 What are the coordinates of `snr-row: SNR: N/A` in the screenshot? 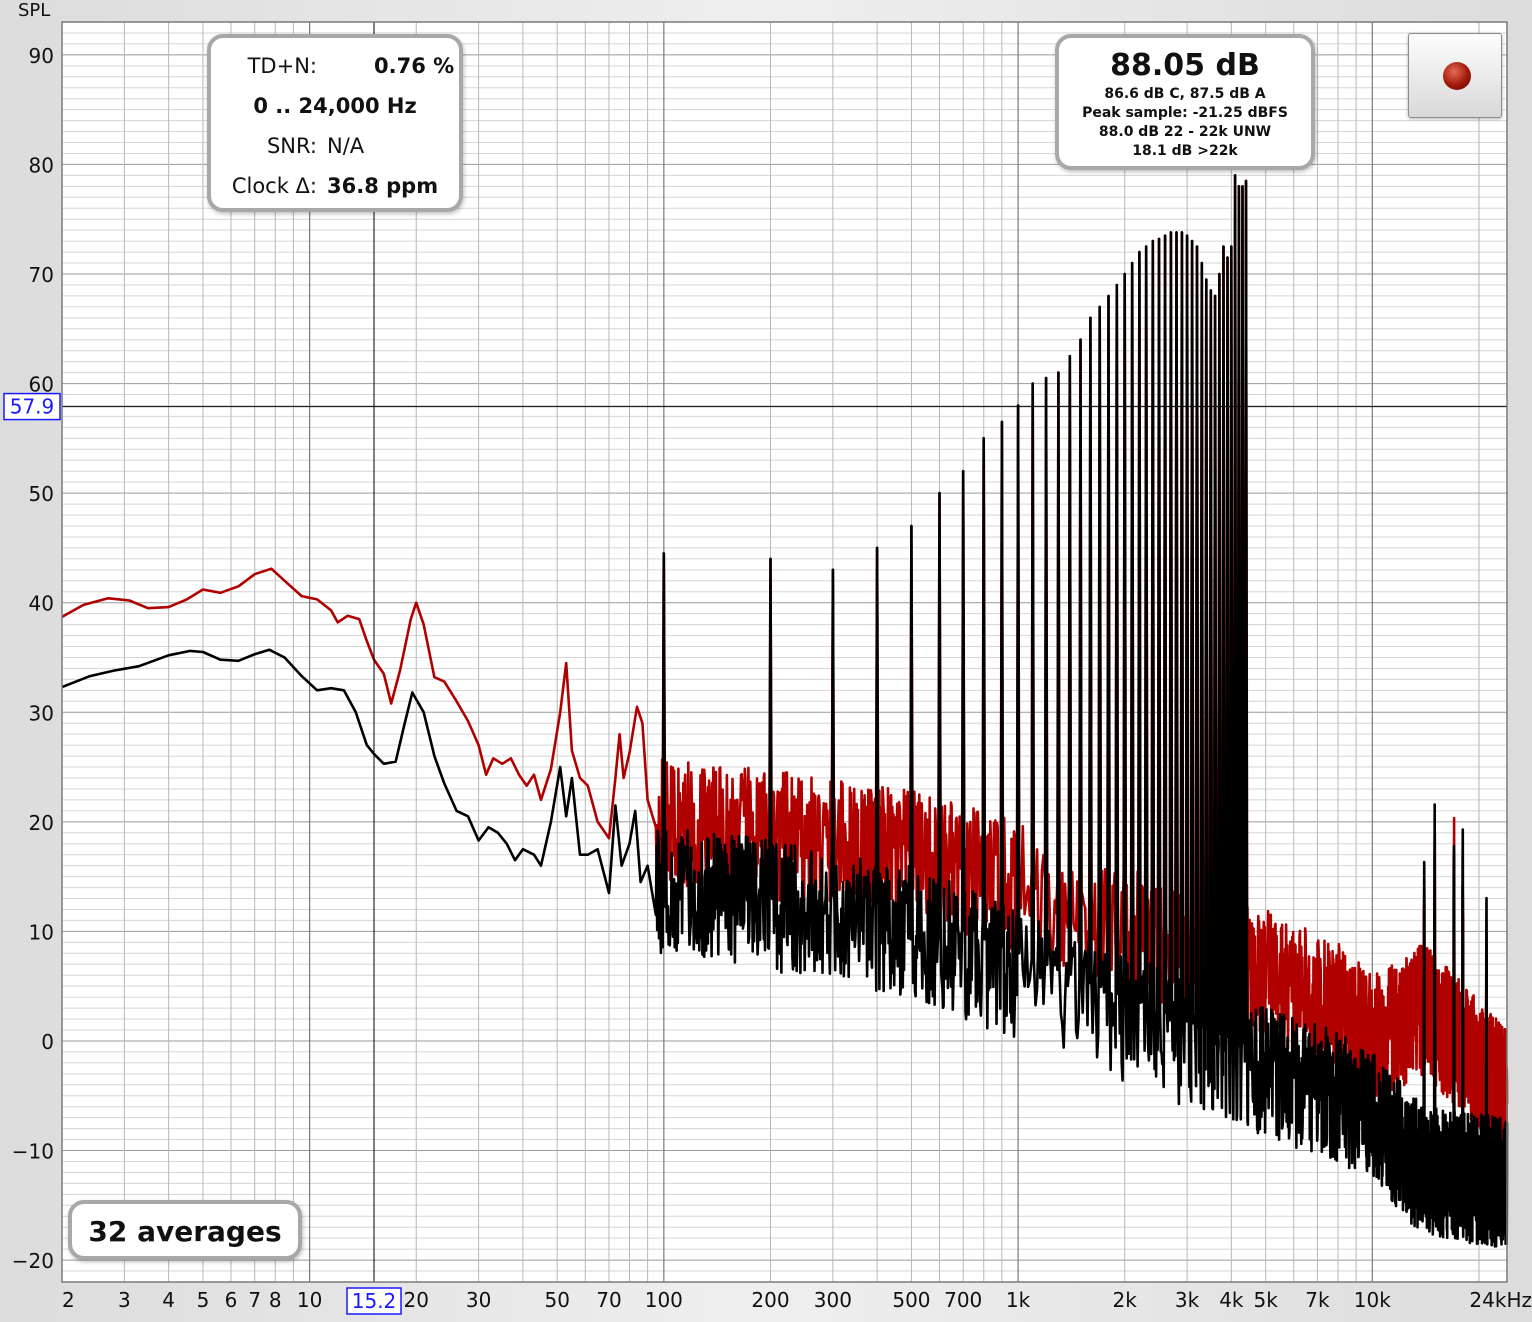 It's located at (335, 149).